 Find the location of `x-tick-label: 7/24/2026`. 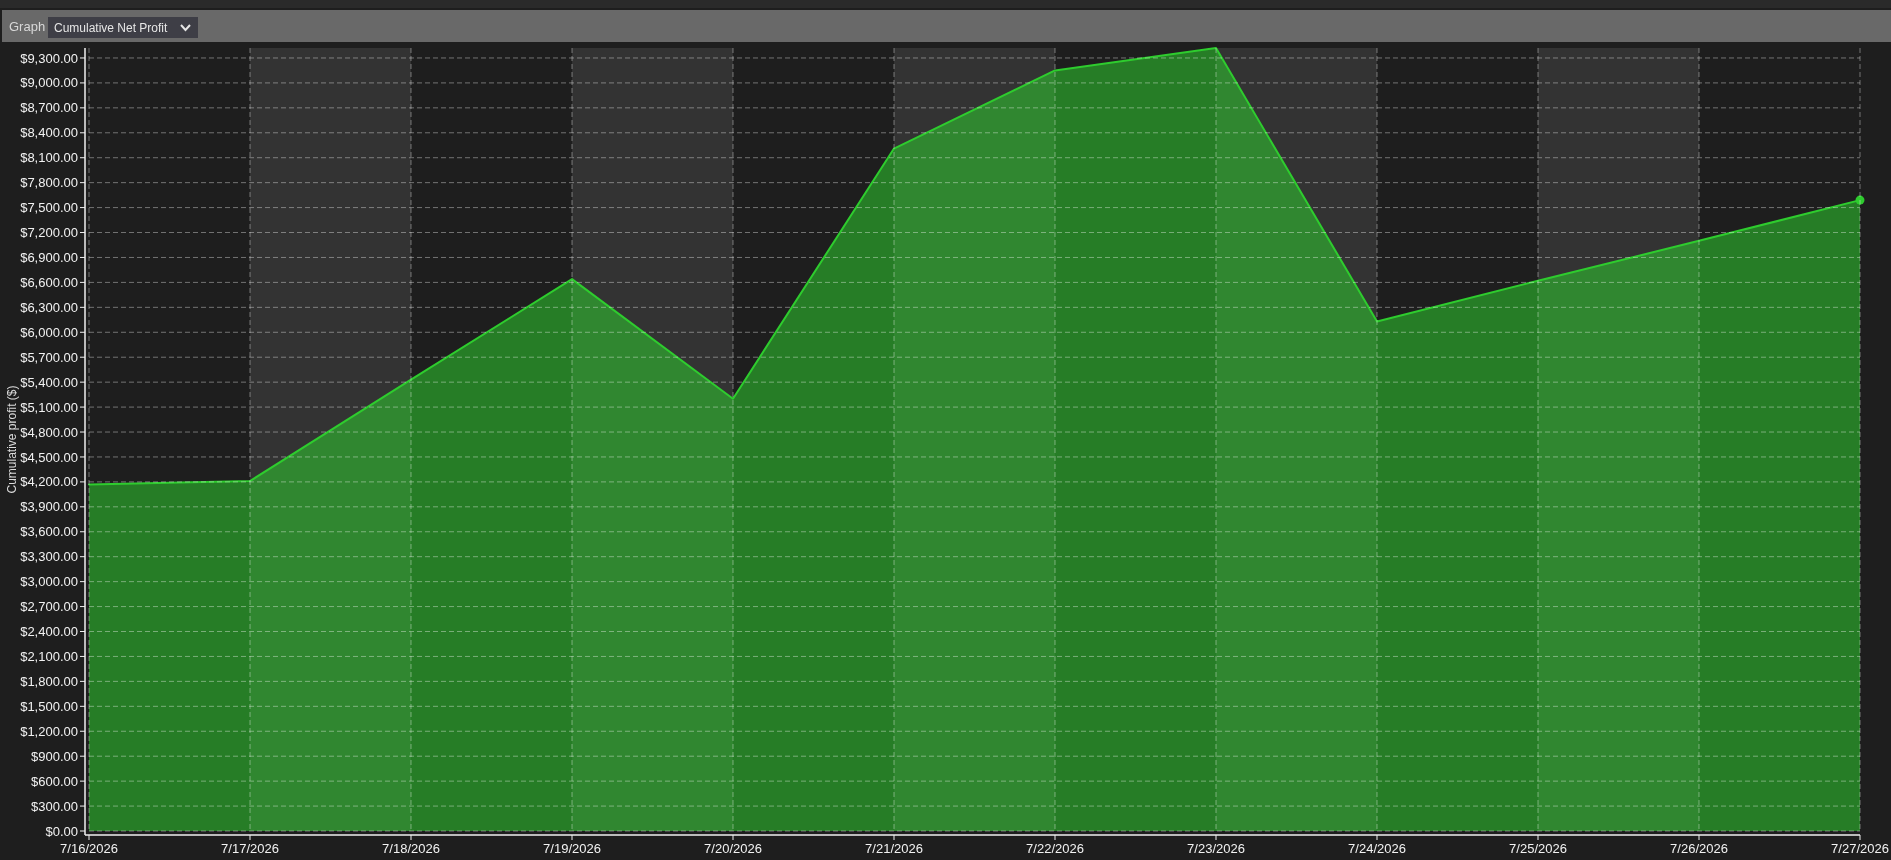

x-tick-label: 7/24/2026 is located at coordinates (1377, 848).